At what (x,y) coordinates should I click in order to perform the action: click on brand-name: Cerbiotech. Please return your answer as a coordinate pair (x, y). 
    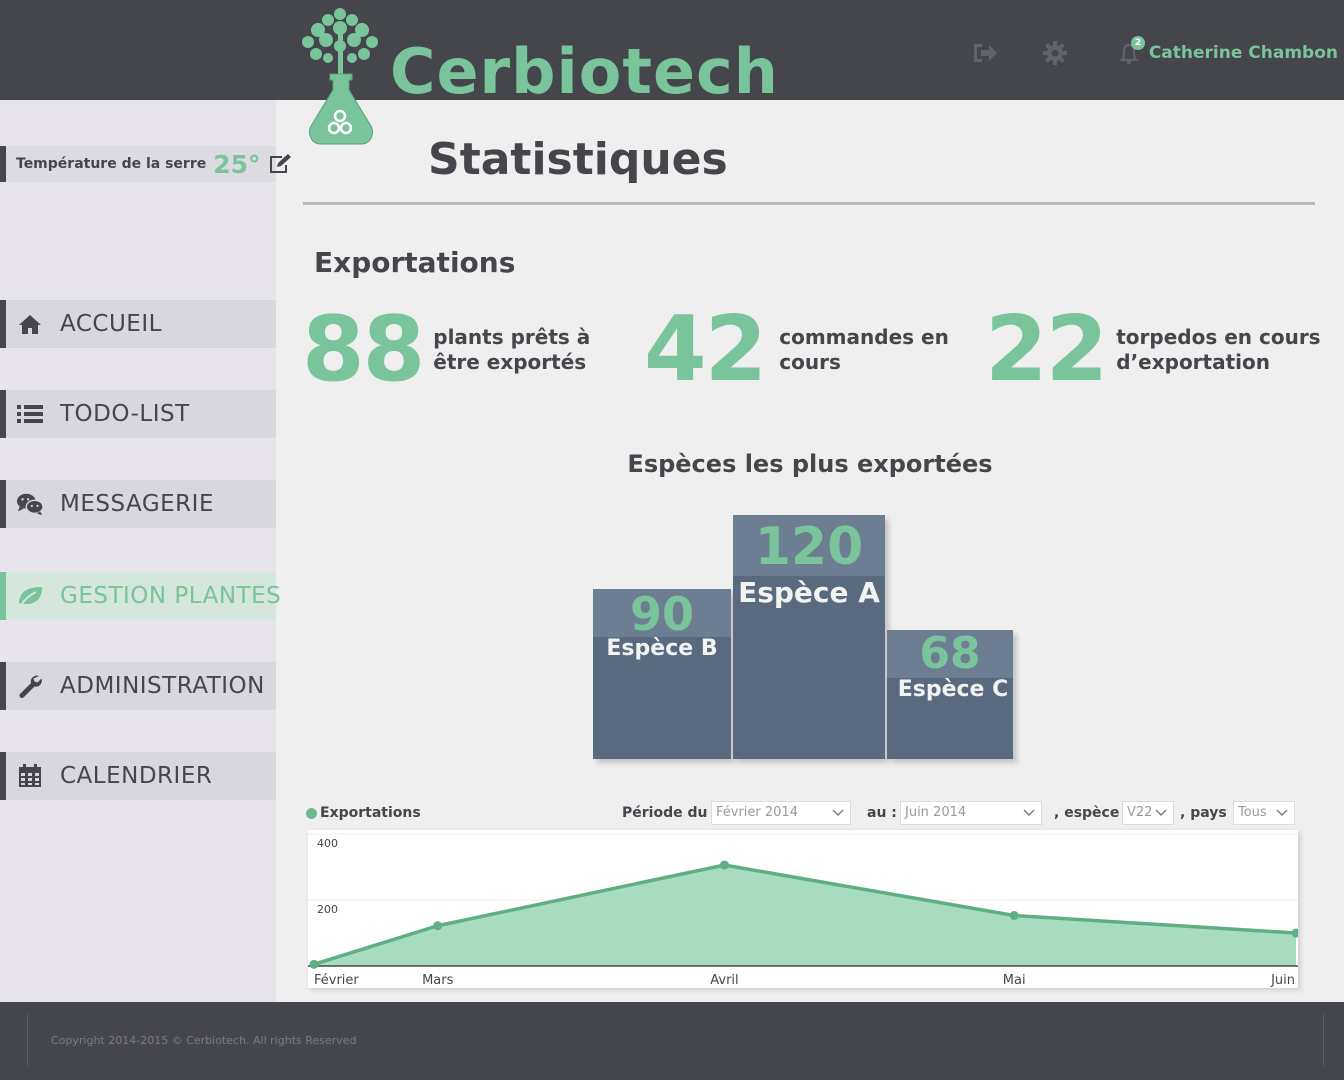
    Looking at the image, I should click on (584, 71).